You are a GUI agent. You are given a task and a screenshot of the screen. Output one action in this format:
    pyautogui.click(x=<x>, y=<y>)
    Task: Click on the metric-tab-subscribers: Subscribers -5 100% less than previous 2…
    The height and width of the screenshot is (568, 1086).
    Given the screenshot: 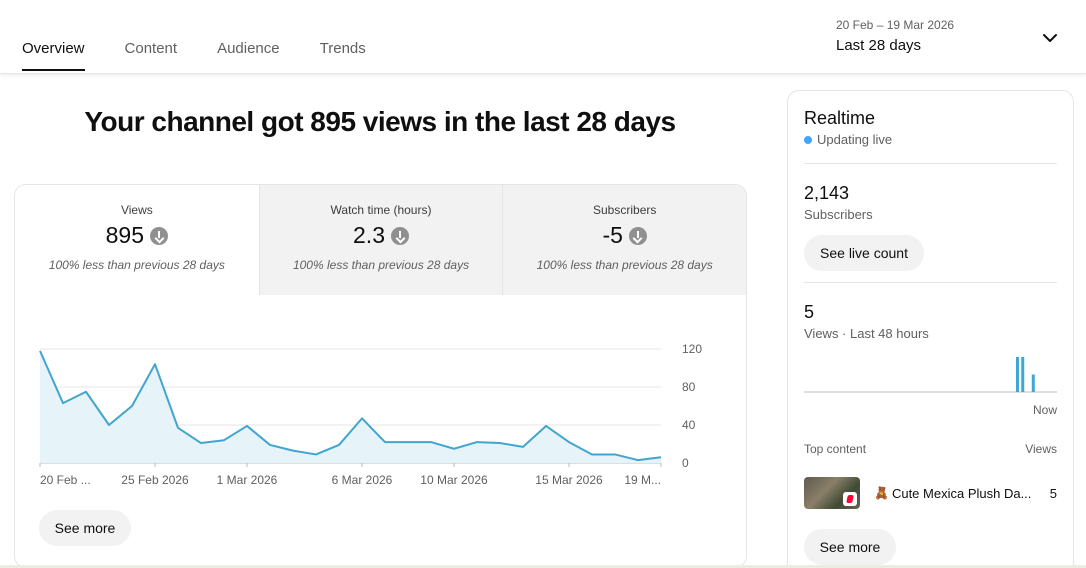 What is the action you would take?
    pyautogui.click(x=624, y=240)
    